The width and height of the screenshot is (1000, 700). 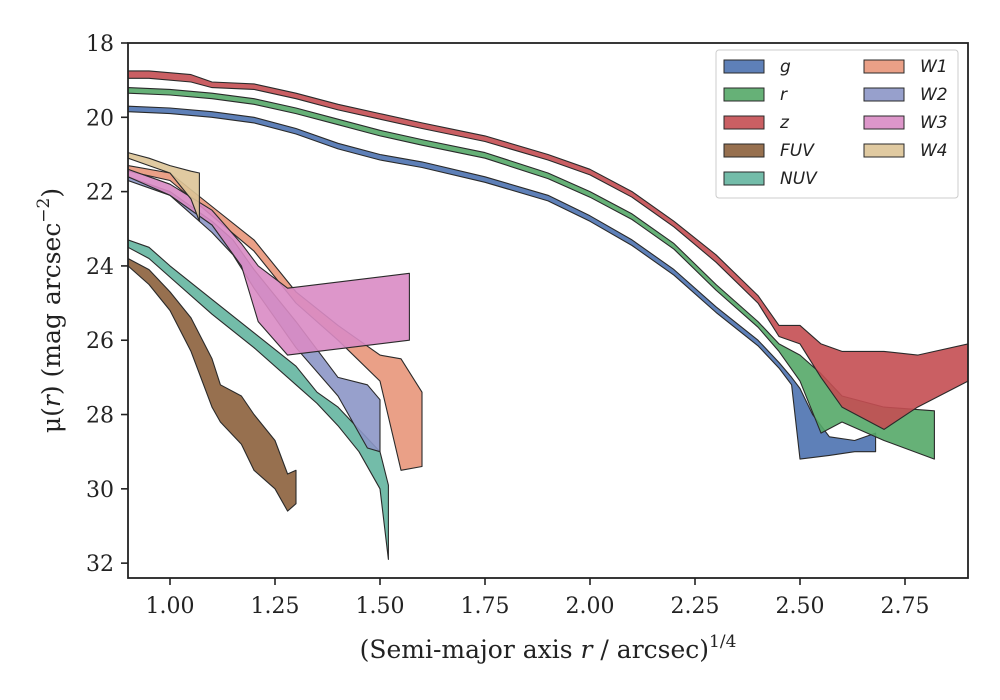 What do you see at coordinates (275, 606) in the screenshot?
I see `x-tick-label: 1.25` at bounding box center [275, 606].